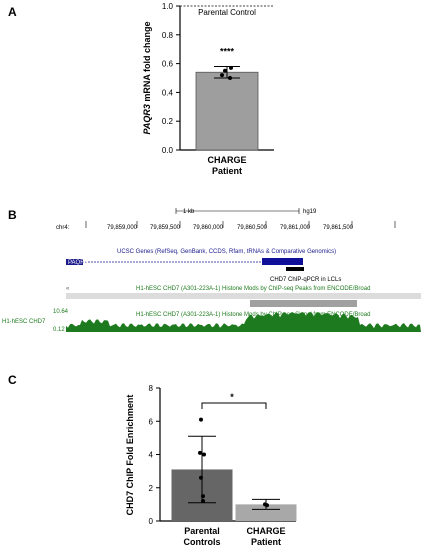 This screenshot has height=550, width=427. Describe the element at coordinates (227, 51) in the screenshot. I see `panel-a-significance: ****` at that location.